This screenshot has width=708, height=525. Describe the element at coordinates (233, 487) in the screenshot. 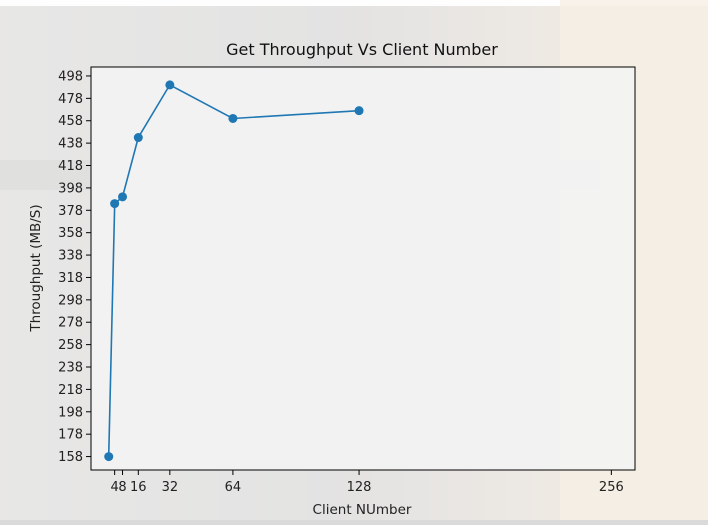

I see `x-tick-label: 64` at that location.